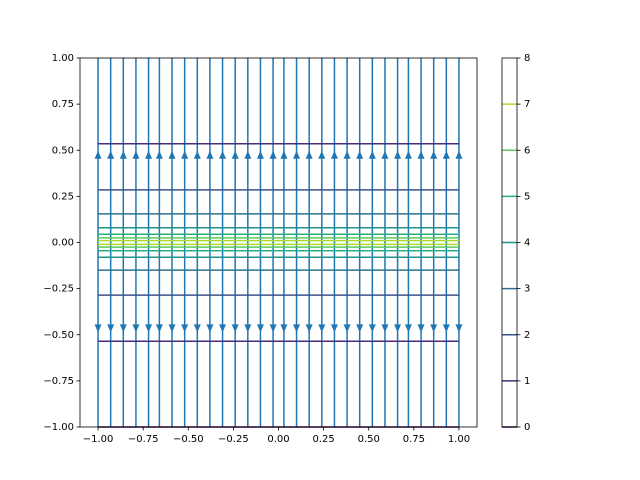 This screenshot has height=480, width=640. I want to click on colorbar-tick-label: 0, so click(527, 427).